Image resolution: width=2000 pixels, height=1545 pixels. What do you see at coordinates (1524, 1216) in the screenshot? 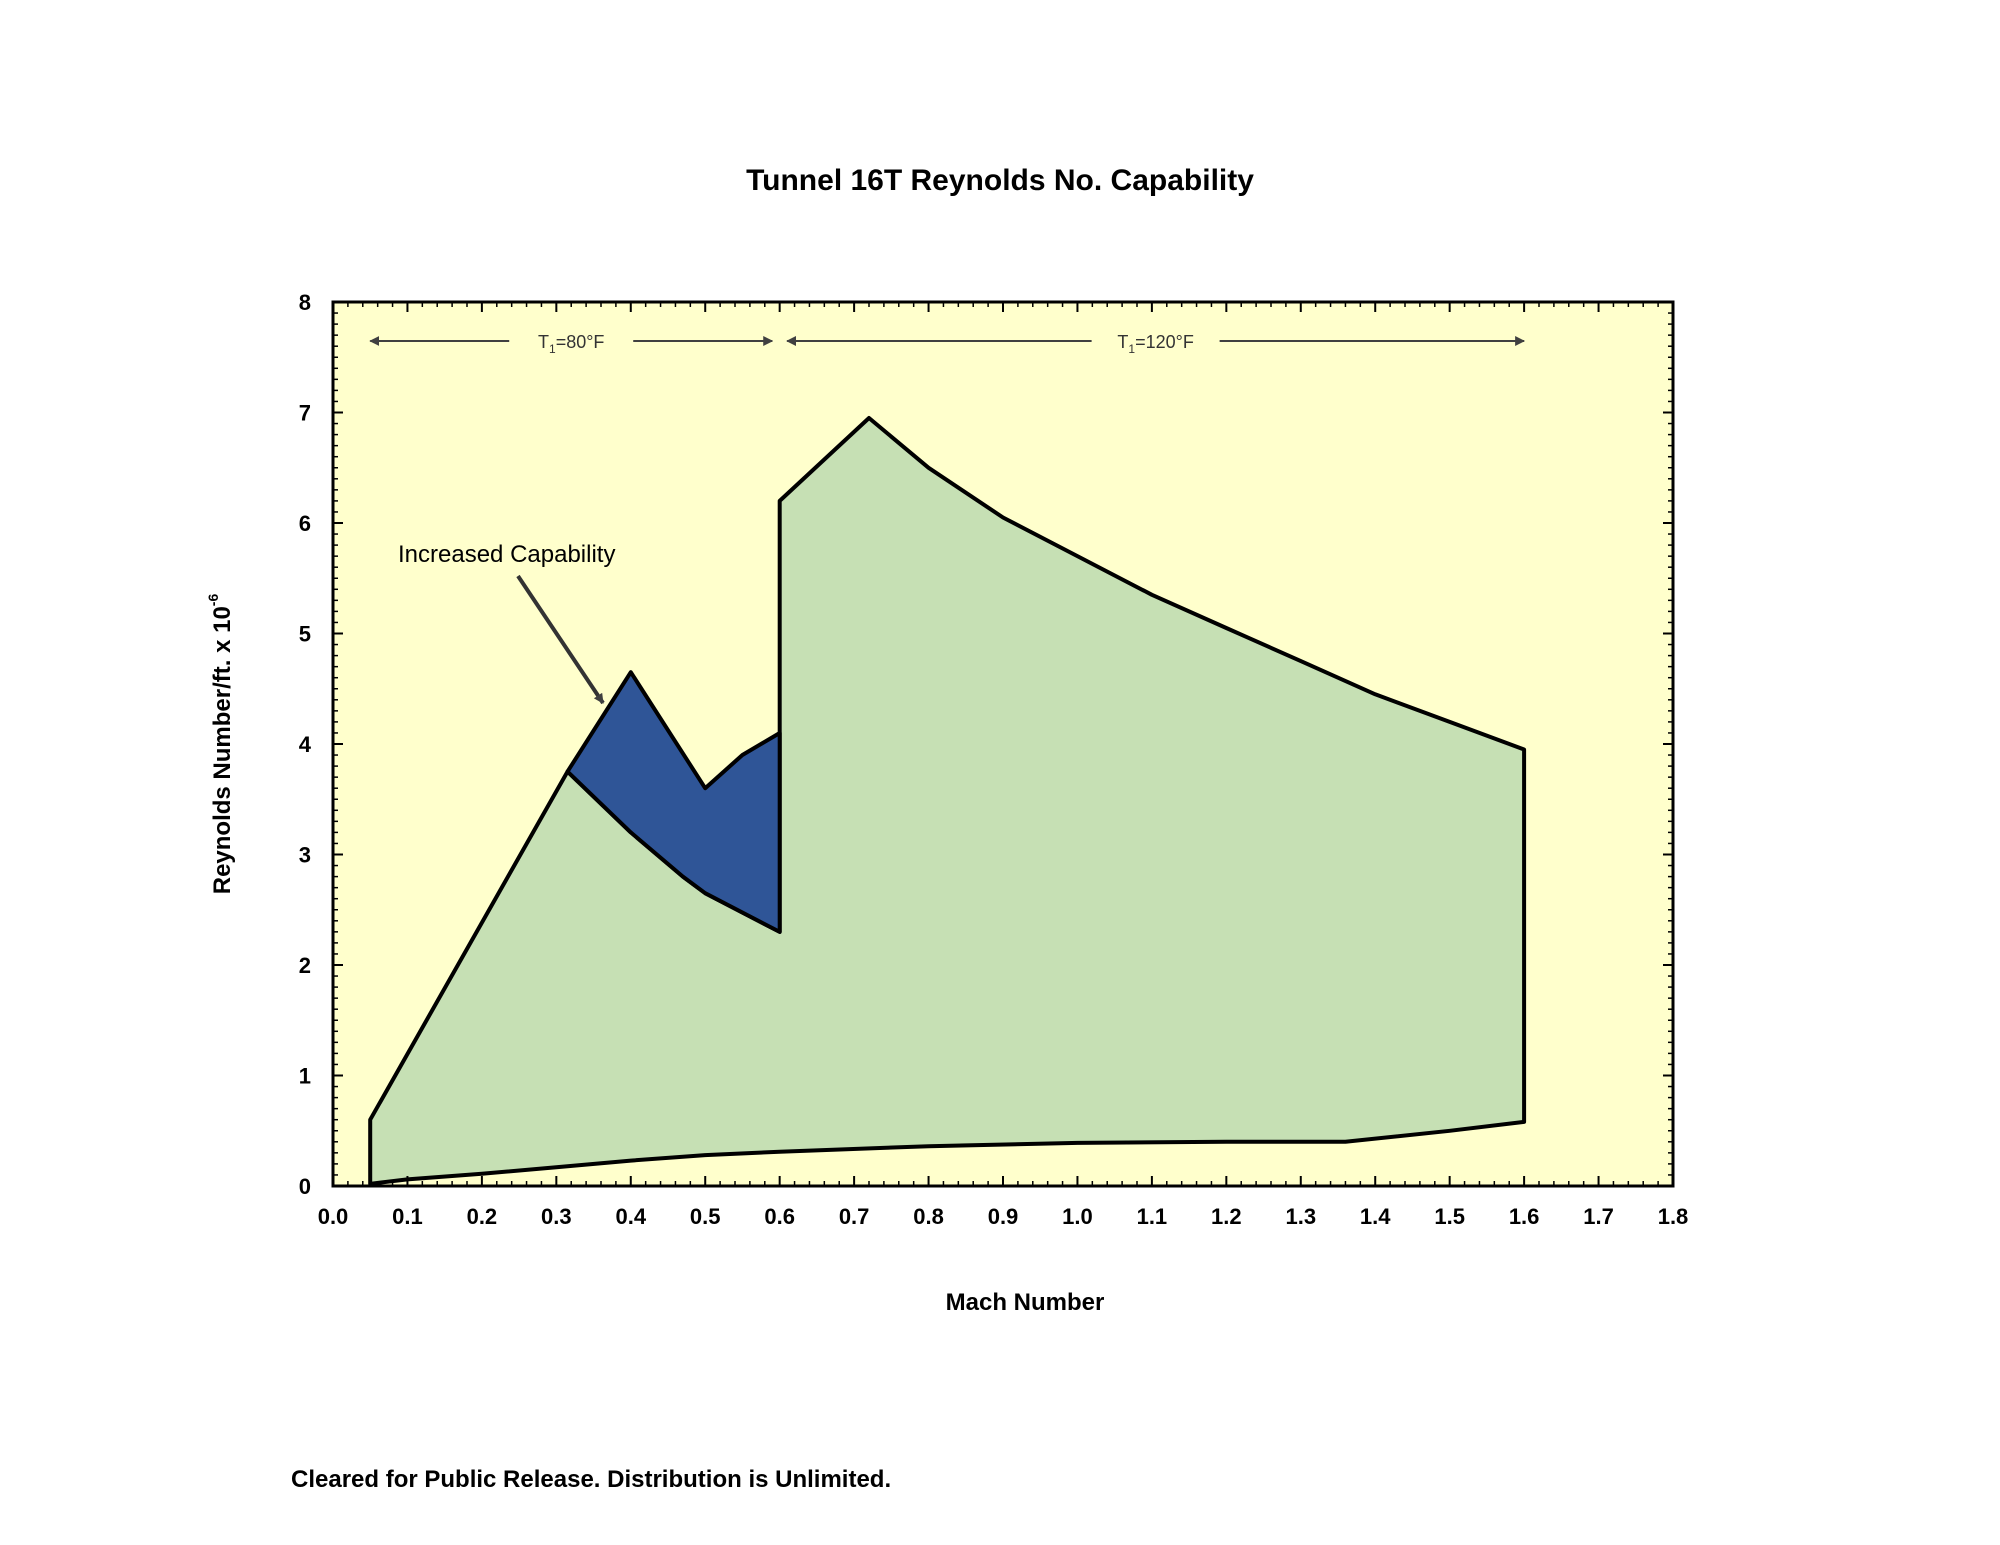
I see `x-tick-label: 1.6` at bounding box center [1524, 1216].